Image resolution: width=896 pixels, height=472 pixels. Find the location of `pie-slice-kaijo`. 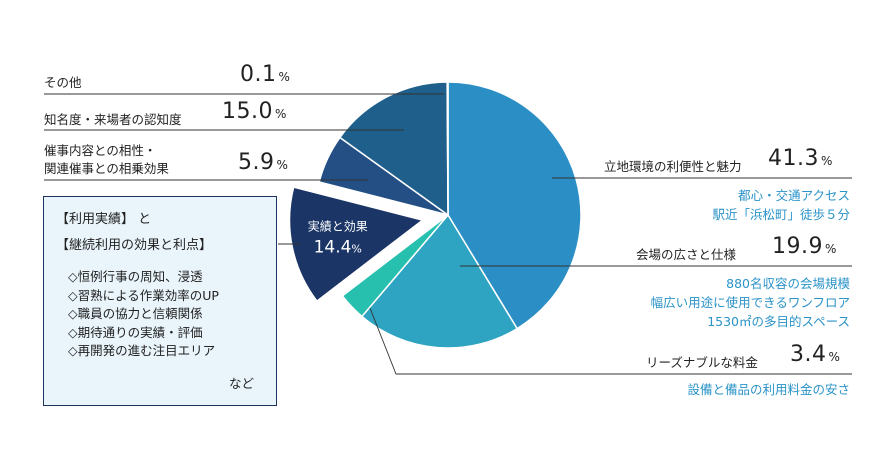

pie-slice-kaijo is located at coordinates (439, 281).